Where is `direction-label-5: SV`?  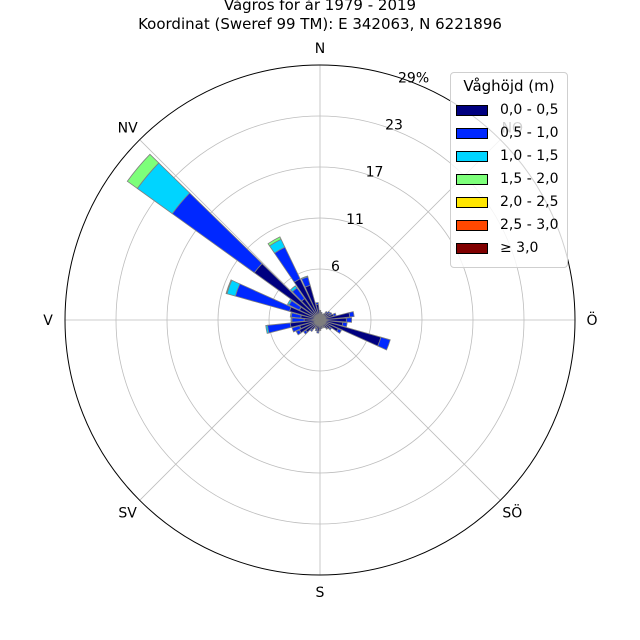 direction-label-5: SV is located at coordinates (127, 513).